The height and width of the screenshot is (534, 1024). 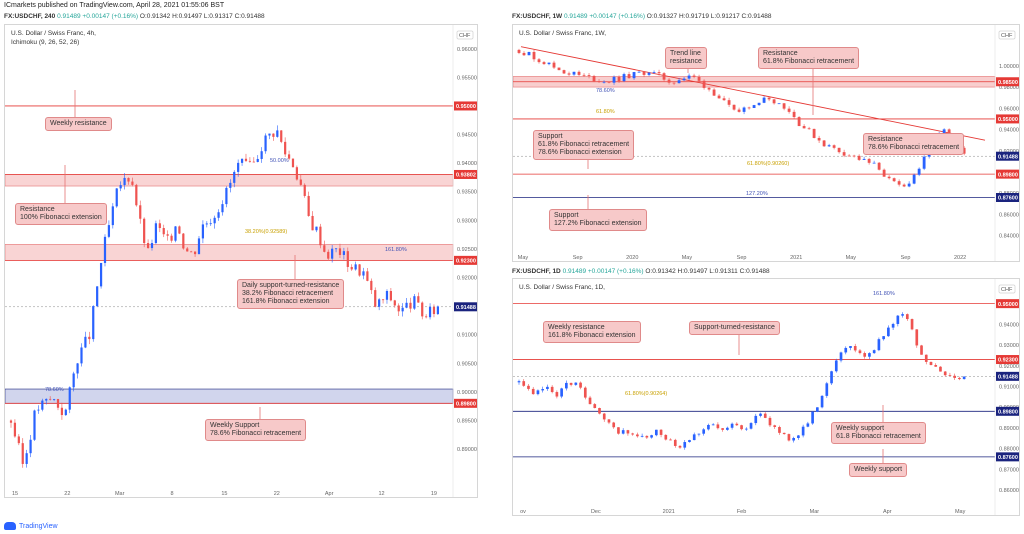 I want to click on svg-text: CHF, so click(x=465, y=36).